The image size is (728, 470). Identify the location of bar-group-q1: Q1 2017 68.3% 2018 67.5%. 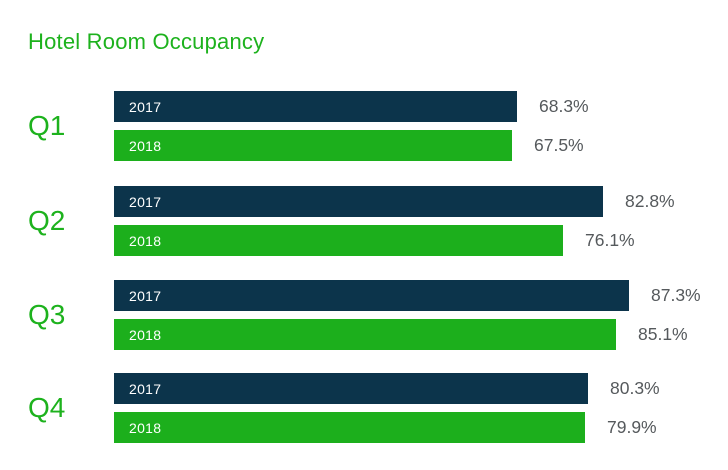
(364, 126).